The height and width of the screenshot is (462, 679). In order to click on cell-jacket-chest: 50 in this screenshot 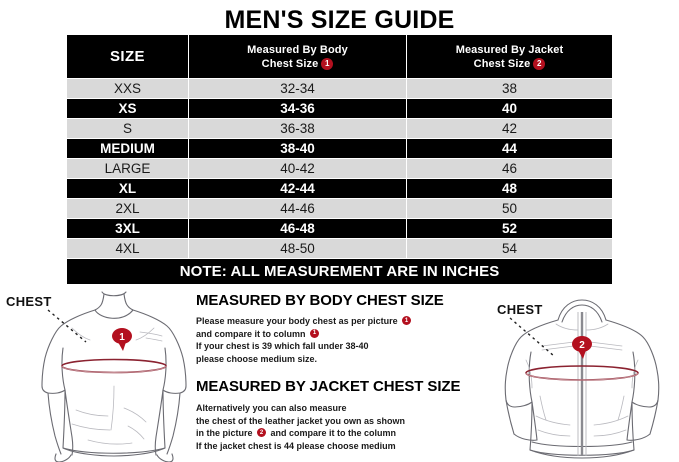, I will do `click(509, 208)`.